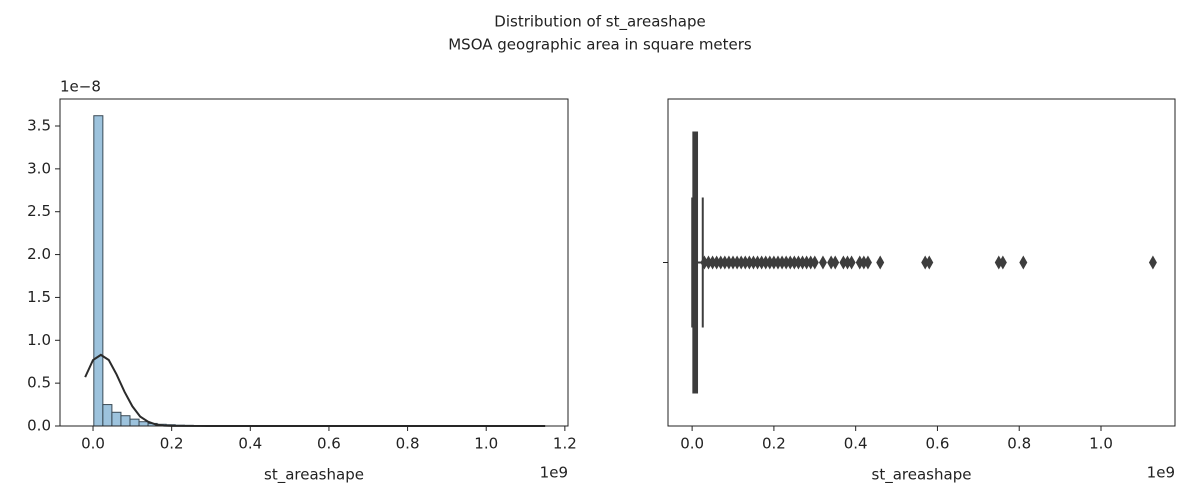  What do you see at coordinates (599, 22) in the screenshot?
I see `figure-title: Distribution of st_areashape` at bounding box center [599, 22].